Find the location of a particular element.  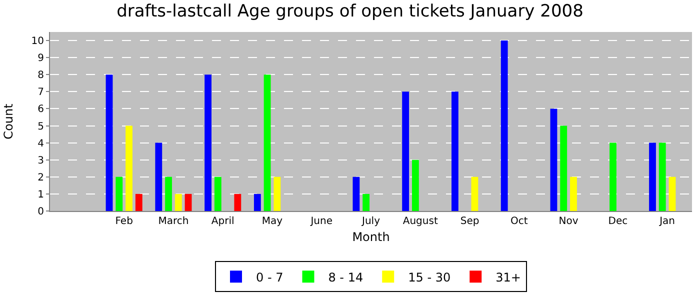

legend-label: 15 - 30 is located at coordinates (429, 277).